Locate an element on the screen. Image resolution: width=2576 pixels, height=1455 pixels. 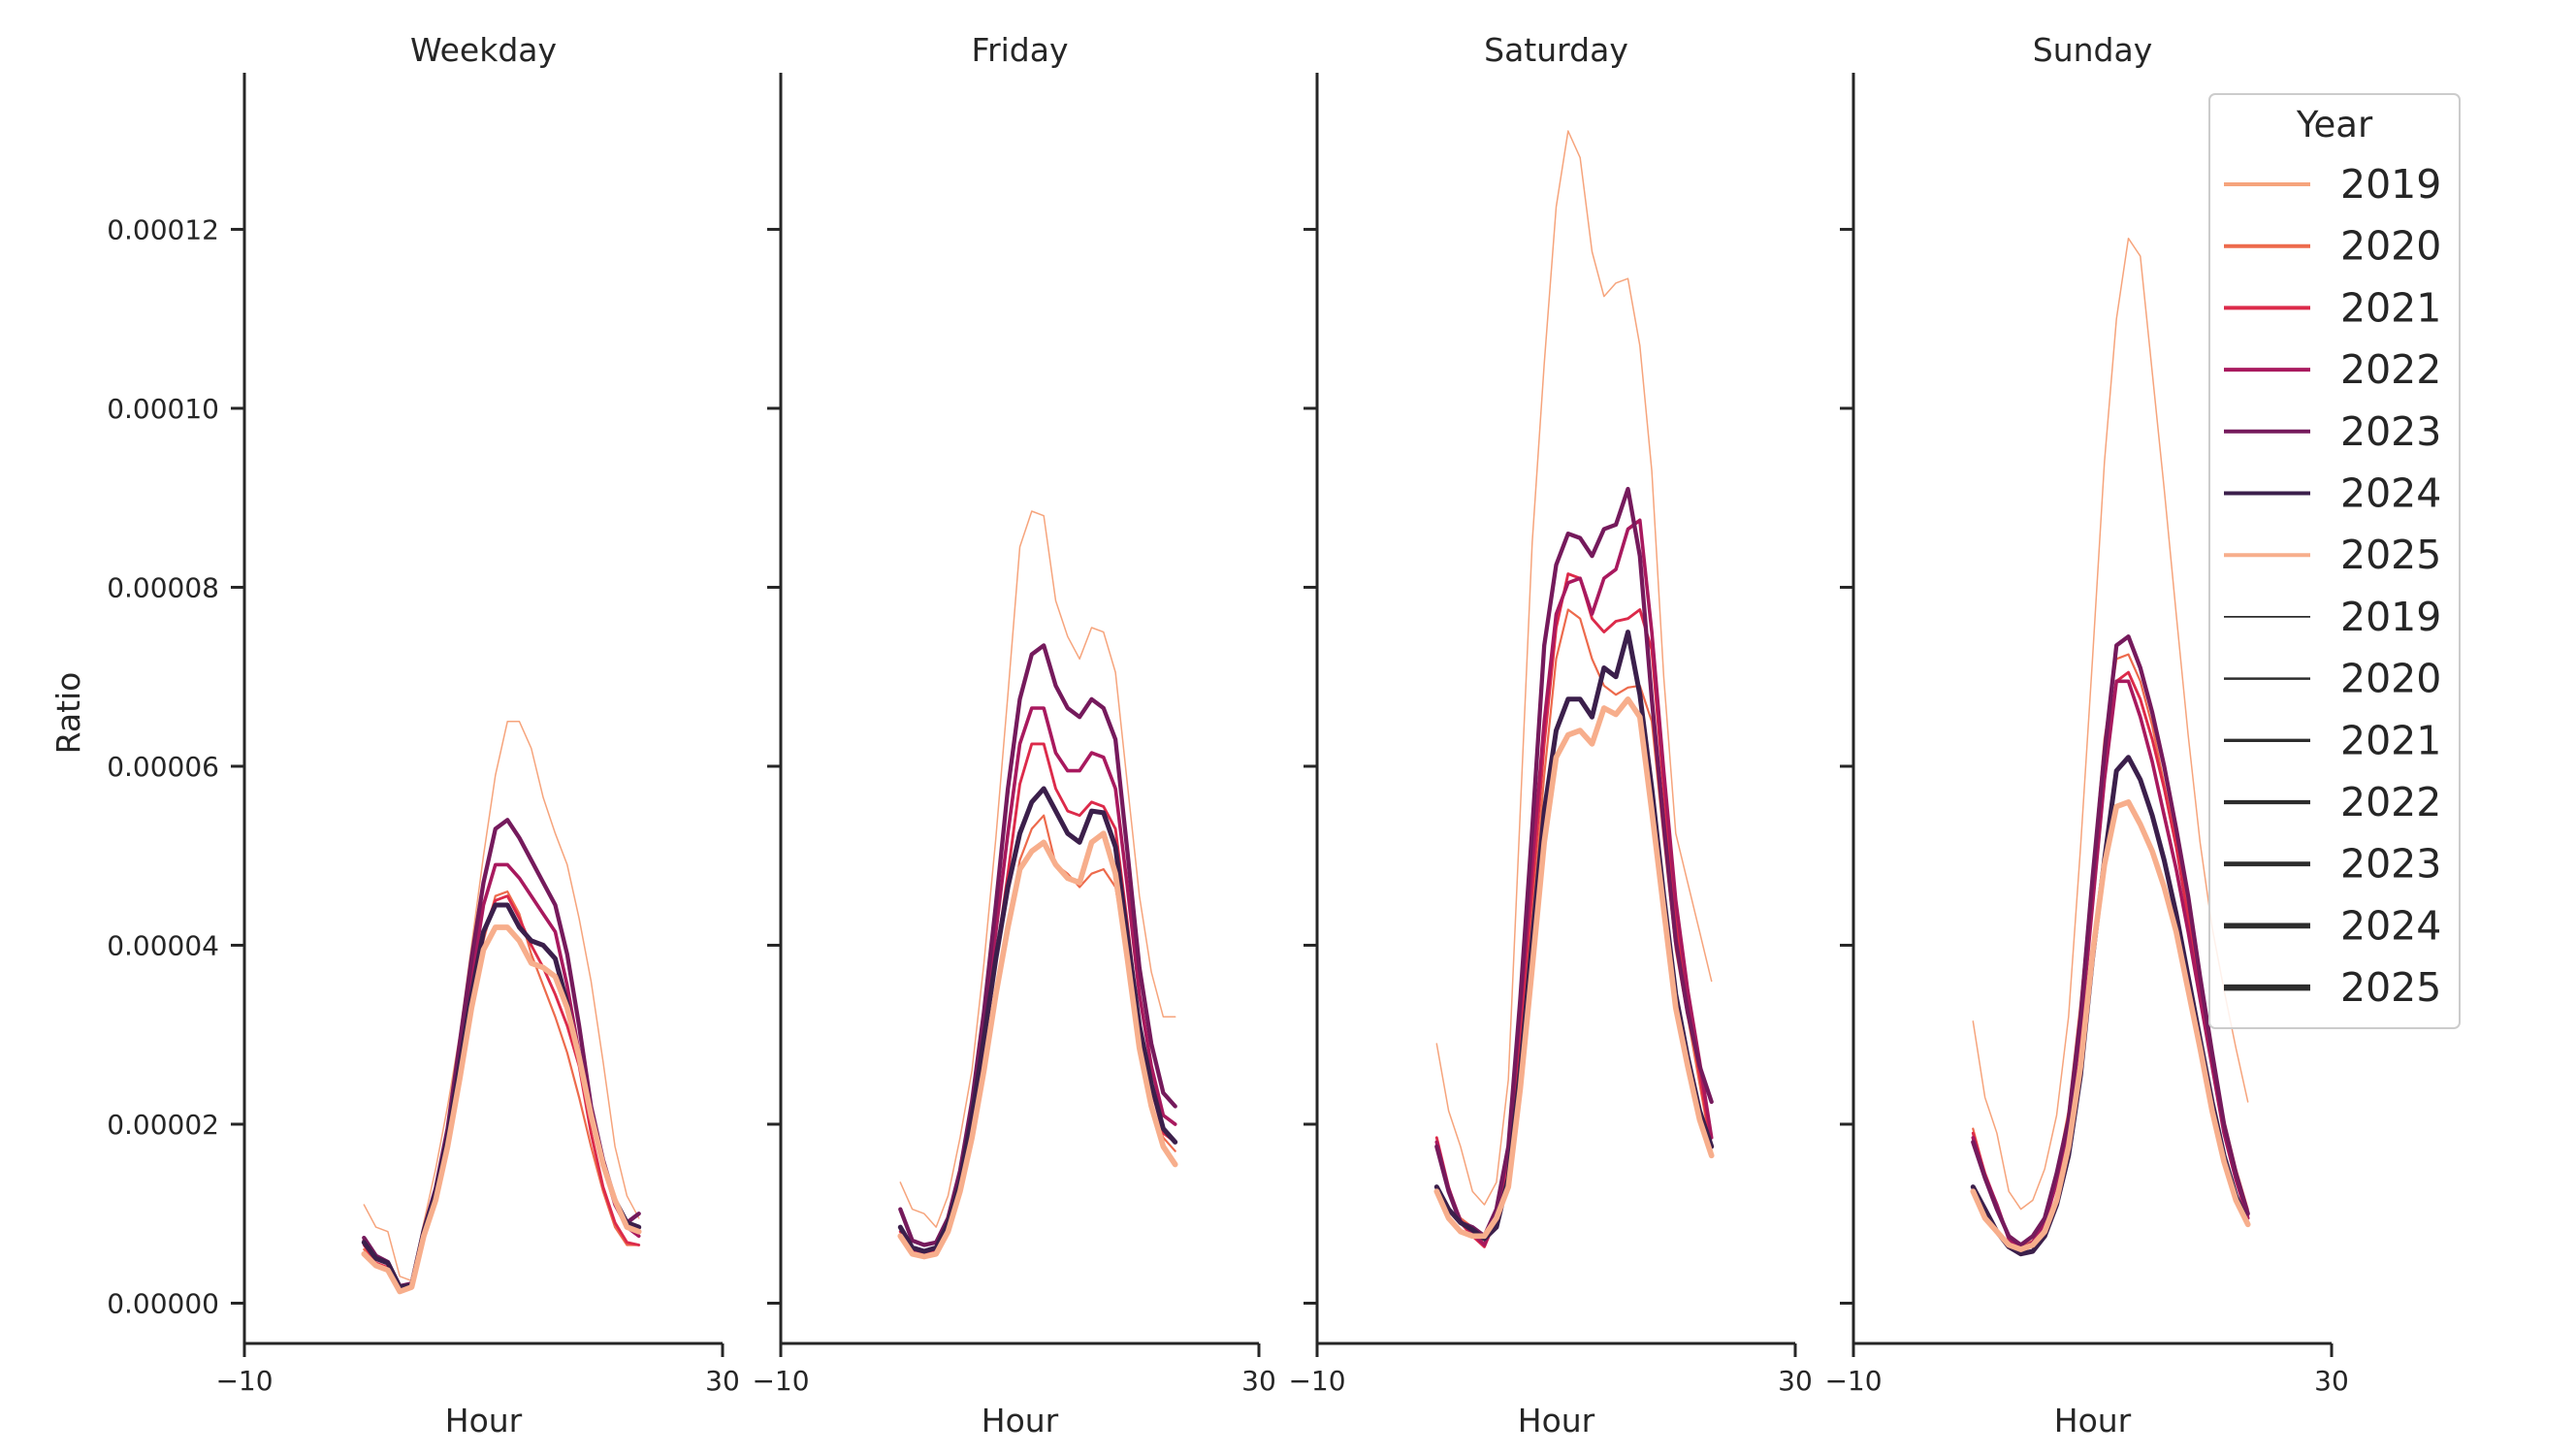
y-tick-label: 0.00002 is located at coordinates (163, 1125).